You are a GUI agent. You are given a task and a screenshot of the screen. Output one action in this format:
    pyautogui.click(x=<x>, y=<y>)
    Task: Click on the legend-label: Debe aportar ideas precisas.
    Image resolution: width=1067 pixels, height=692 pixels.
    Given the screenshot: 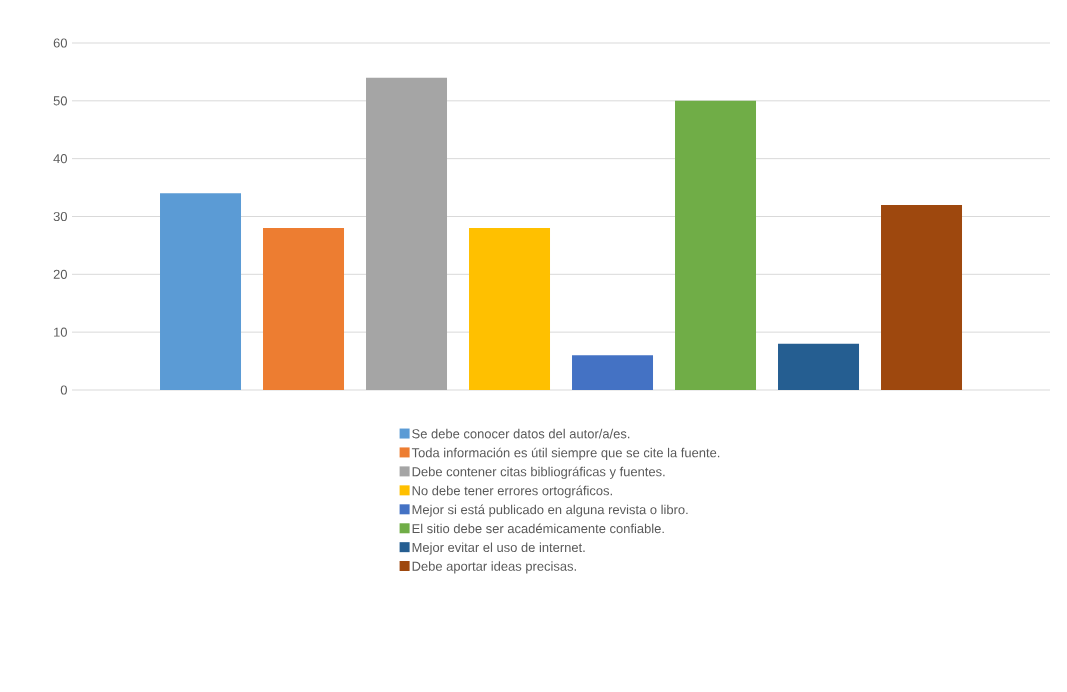 What is the action you would take?
    pyautogui.click(x=494, y=567)
    